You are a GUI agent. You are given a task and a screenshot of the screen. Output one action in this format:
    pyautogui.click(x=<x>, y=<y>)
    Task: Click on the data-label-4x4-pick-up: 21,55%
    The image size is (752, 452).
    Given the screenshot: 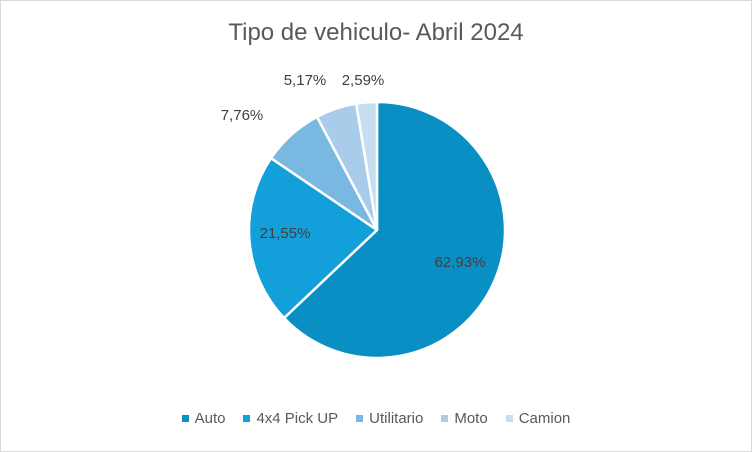 What is the action you would take?
    pyautogui.click(x=285, y=233)
    